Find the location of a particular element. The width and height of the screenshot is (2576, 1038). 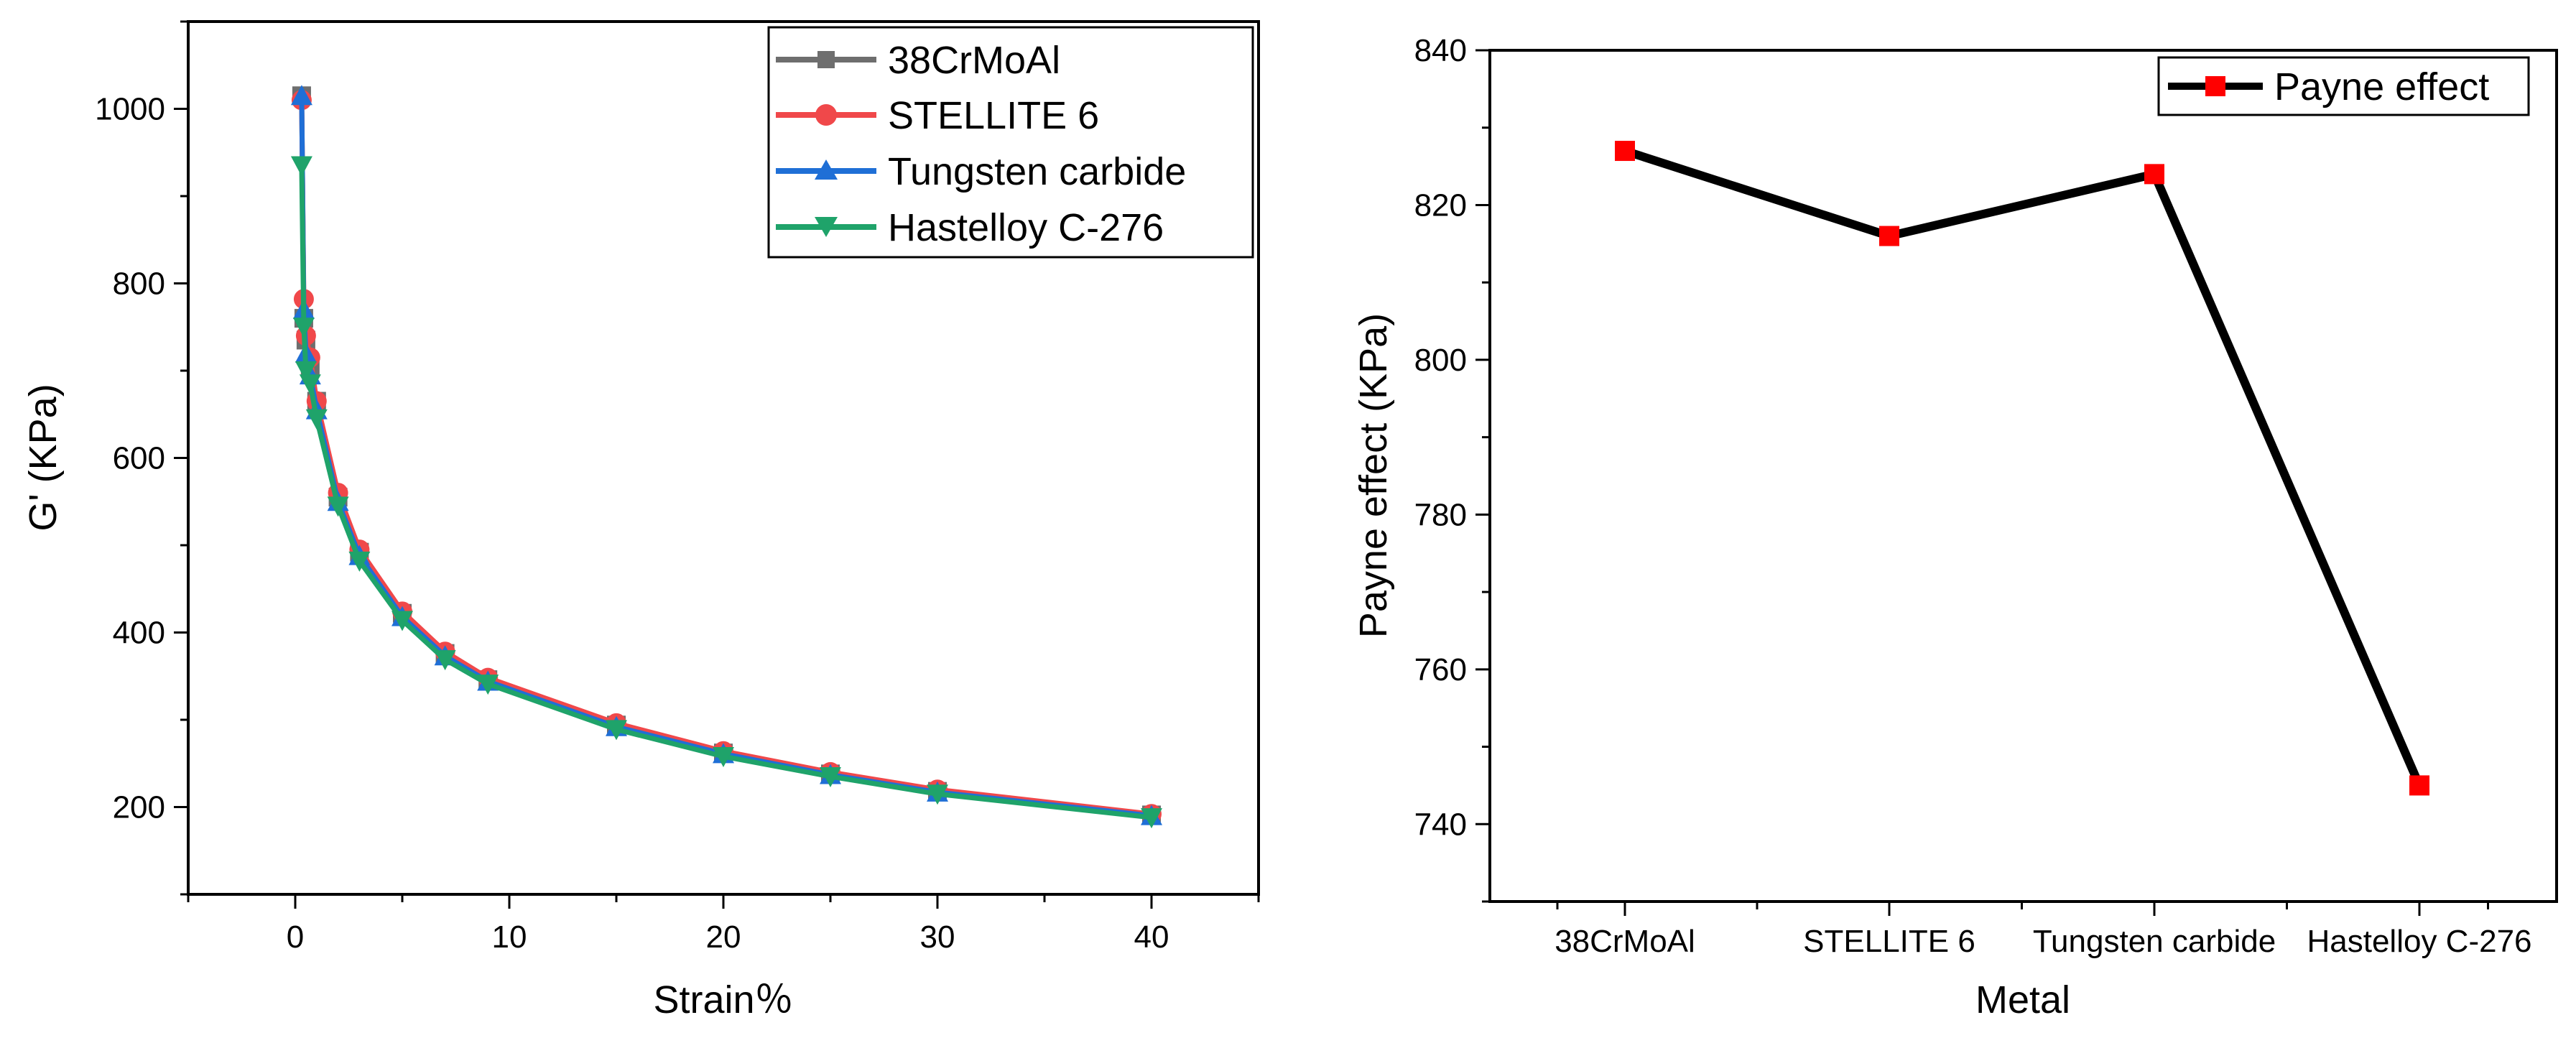

x-tick-label-10: 10 is located at coordinates (509, 937).